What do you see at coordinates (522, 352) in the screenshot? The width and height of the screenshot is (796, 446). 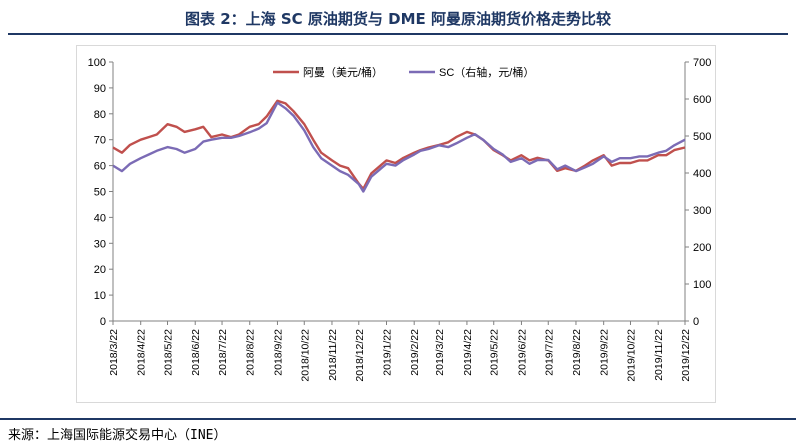 I see `x-tick-label: 2019/6/22` at bounding box center [522, 352].